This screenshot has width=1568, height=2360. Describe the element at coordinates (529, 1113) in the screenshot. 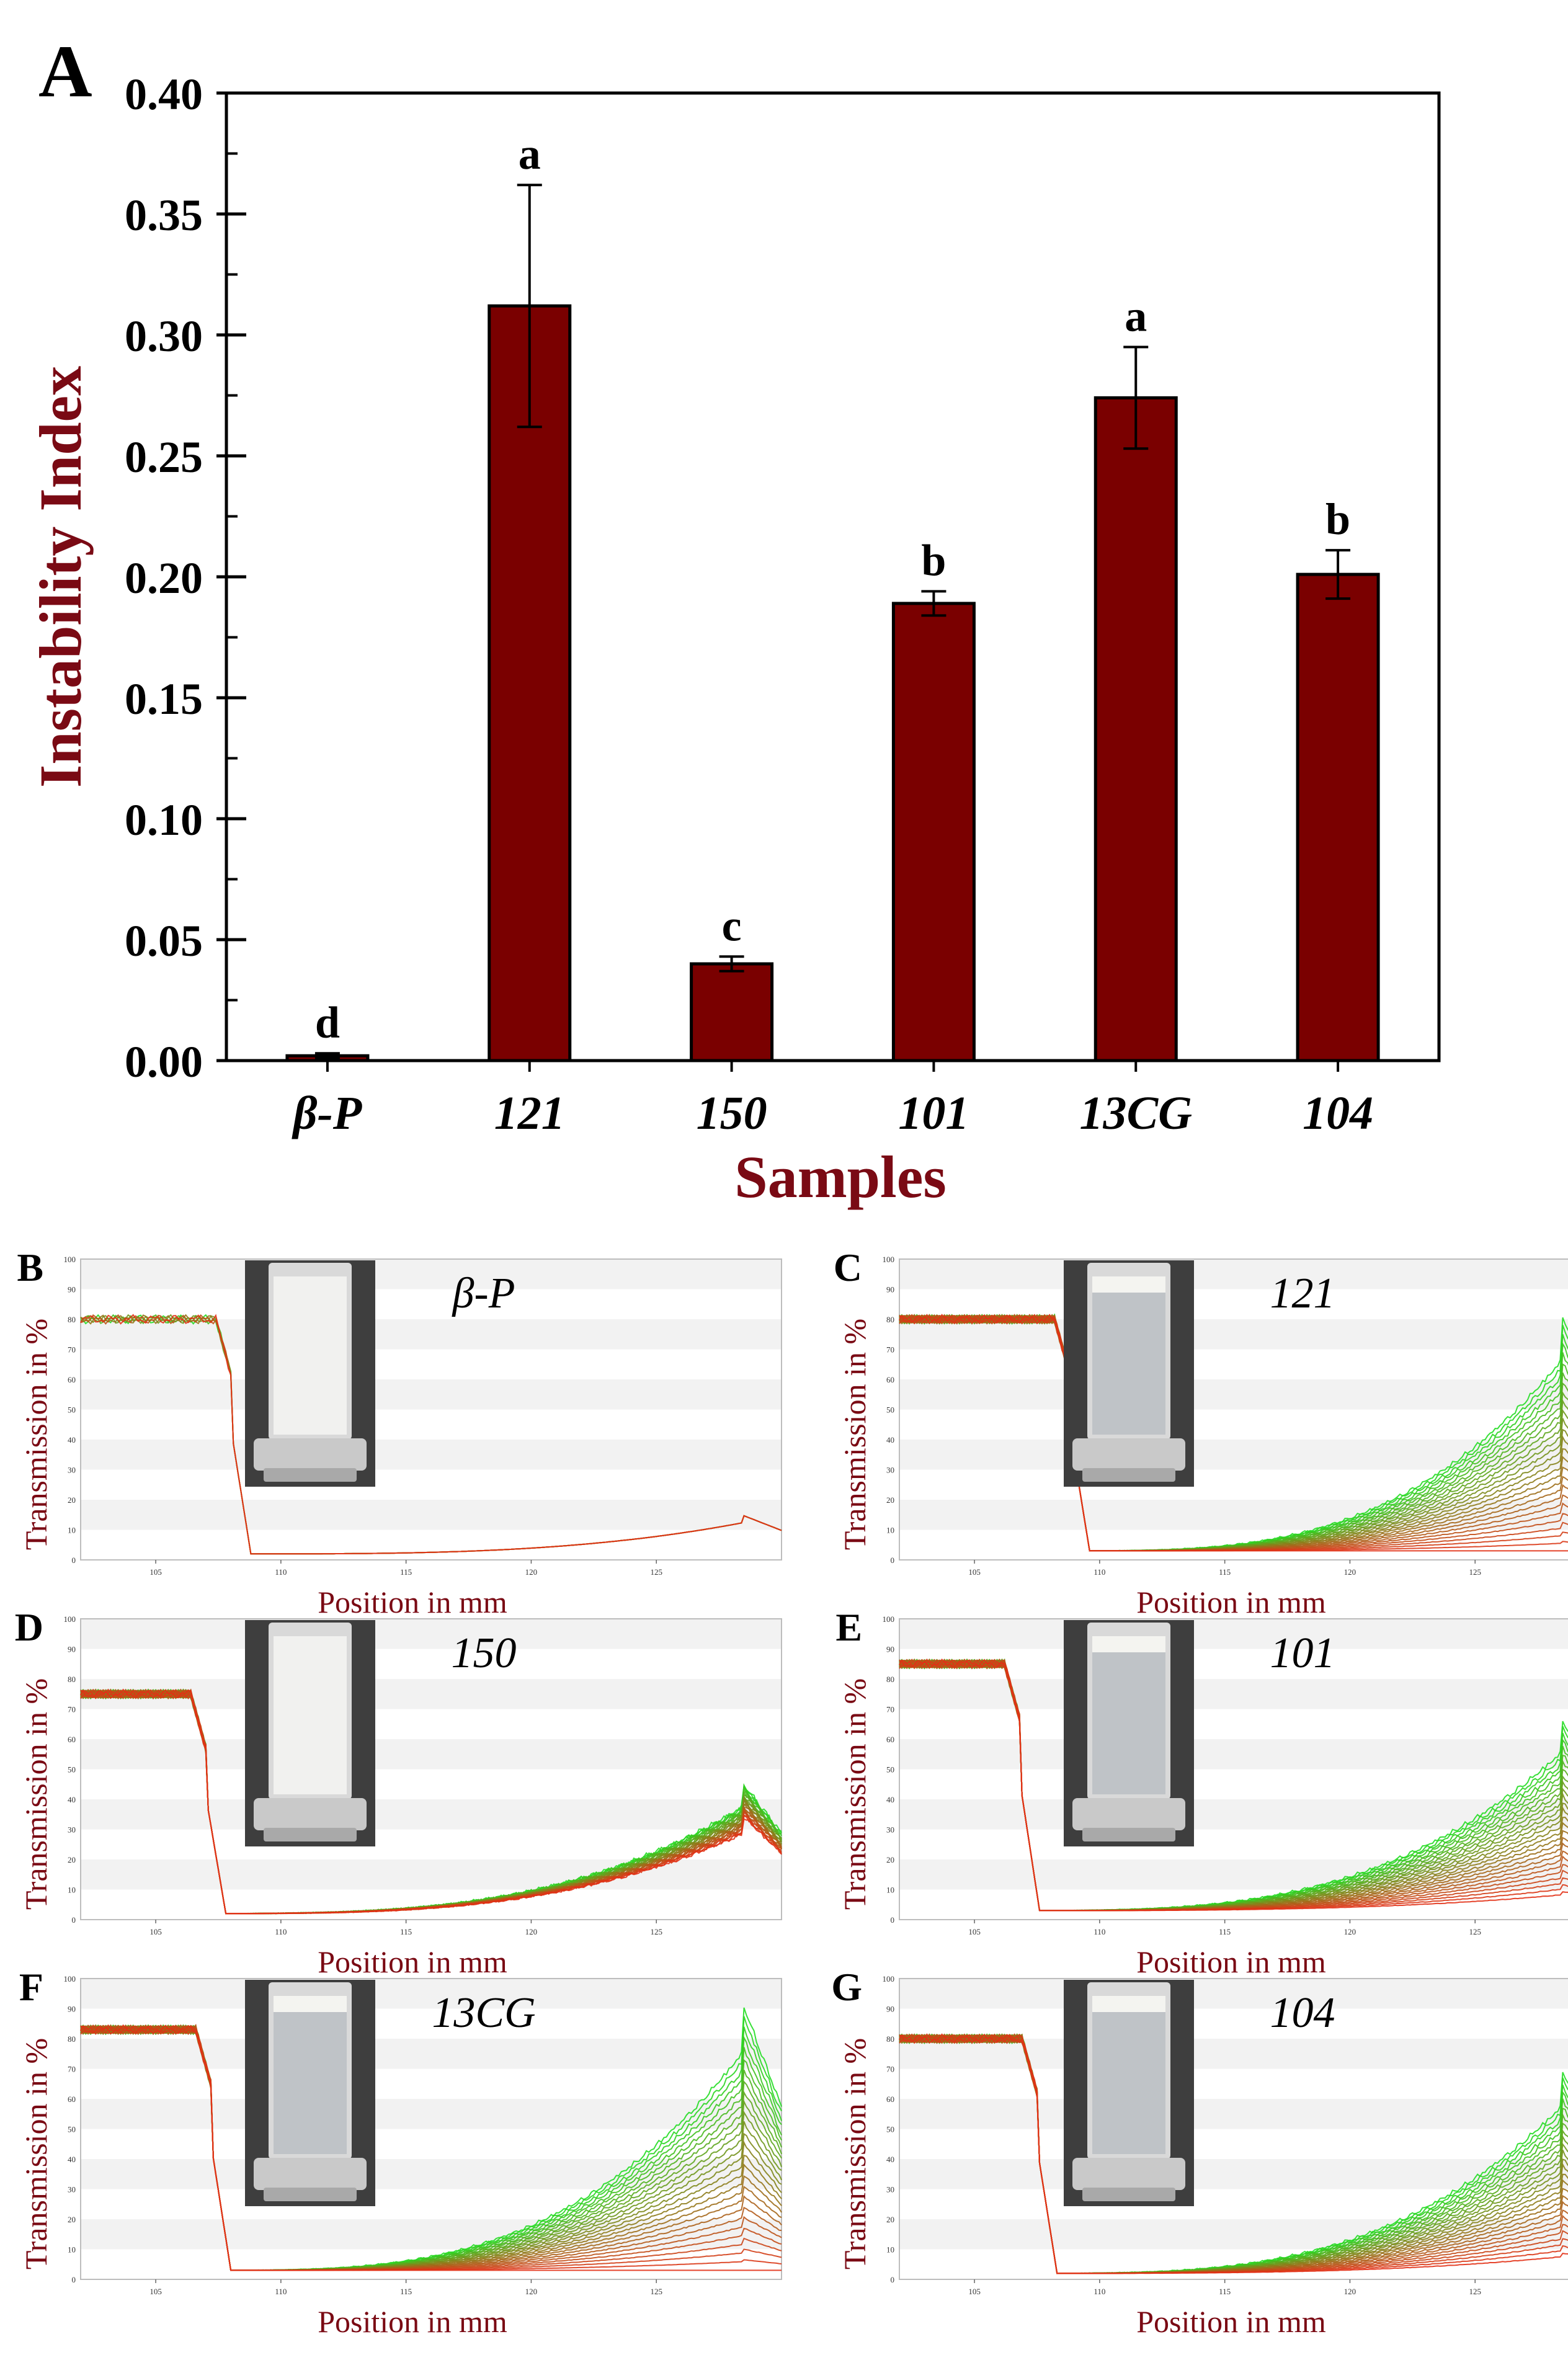

I see `x-tick-label: 121` at that location.